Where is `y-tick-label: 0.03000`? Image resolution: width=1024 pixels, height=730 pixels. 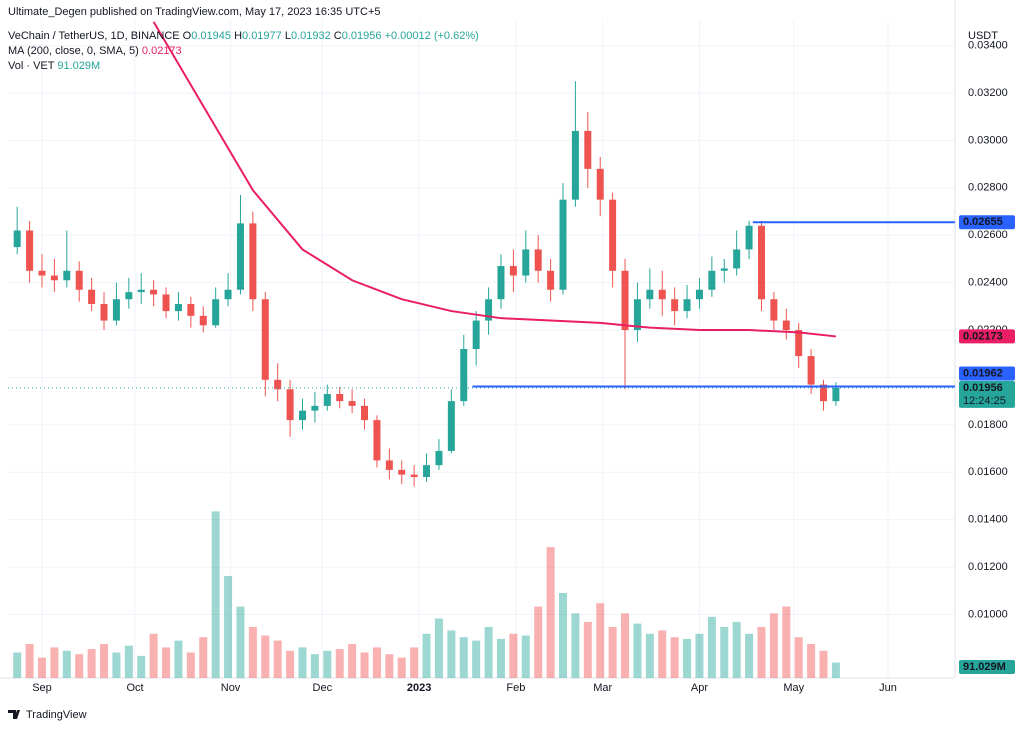 y-tick-label: 0.03000 is located at coordinates (988, 140).